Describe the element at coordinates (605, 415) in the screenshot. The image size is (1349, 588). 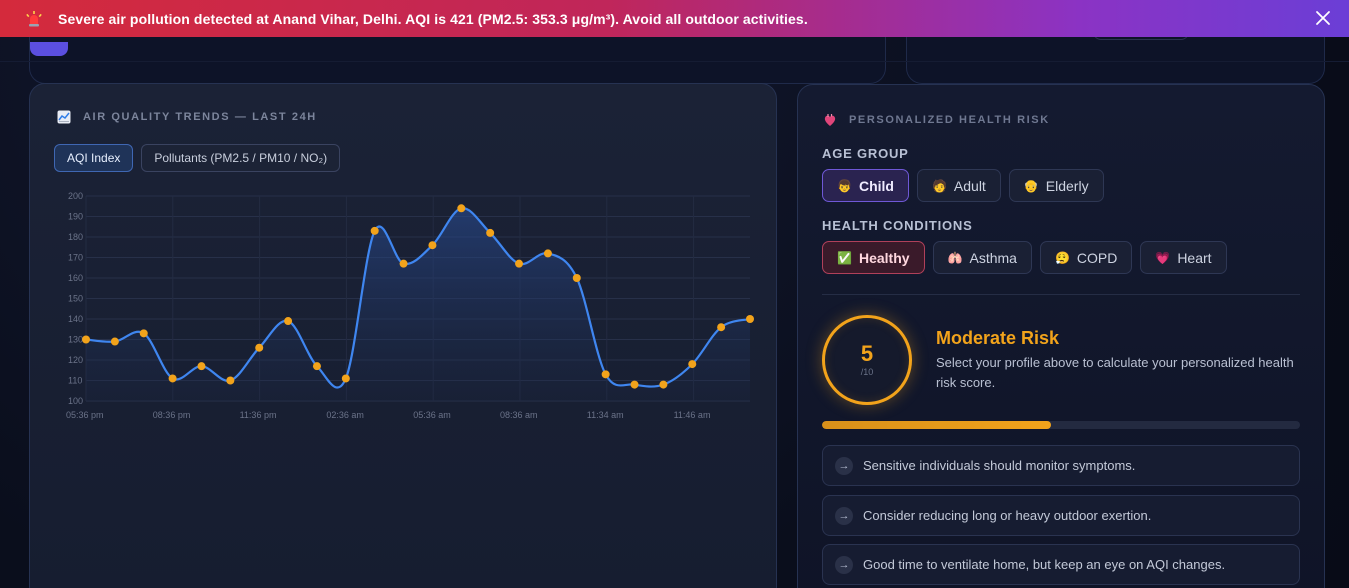
I see `x-tick-label: 11:34 am` at that location.